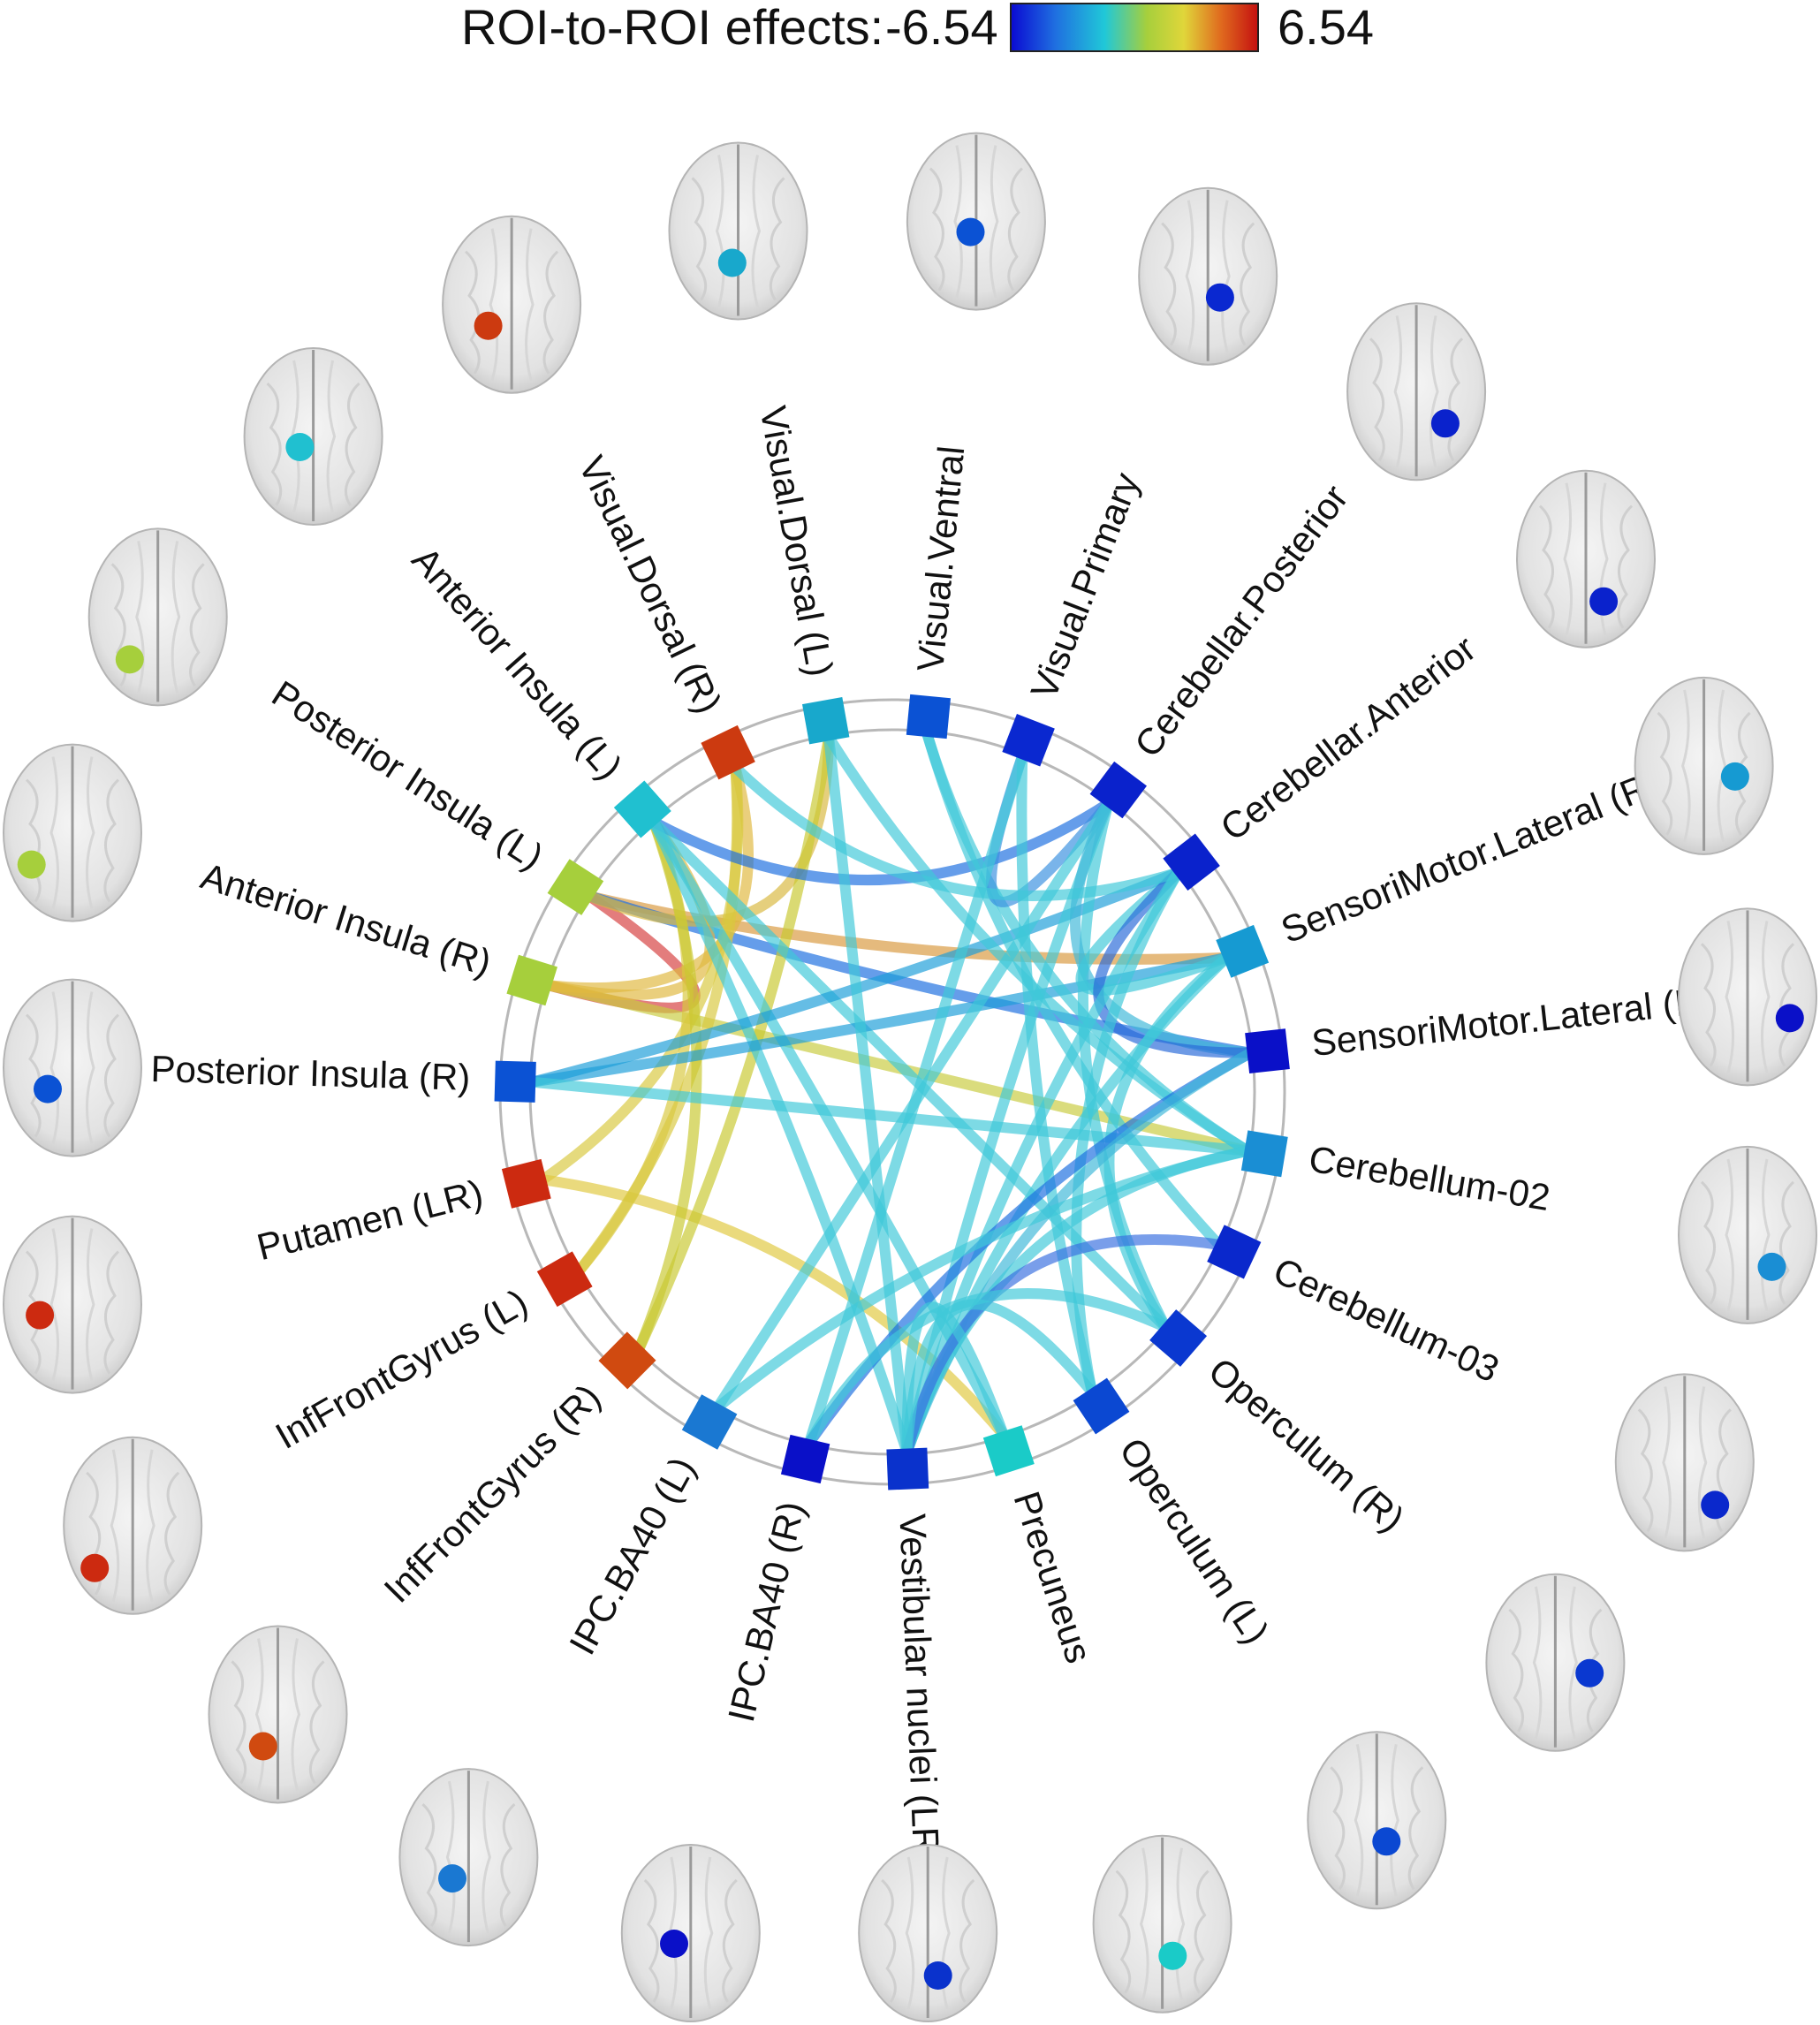 The width and height of the screenshot is (1820, 2025). I want to click on brain-thumbnail-precuneus, so click(1162, 1924).